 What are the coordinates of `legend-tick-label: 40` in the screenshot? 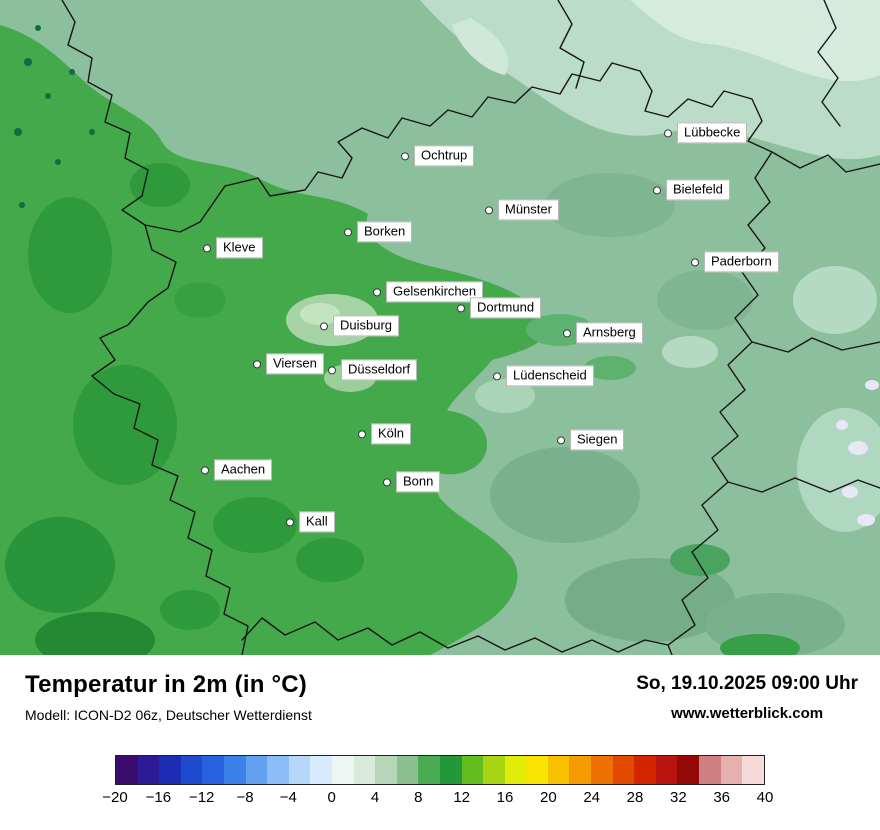 It's located at (765, 797).